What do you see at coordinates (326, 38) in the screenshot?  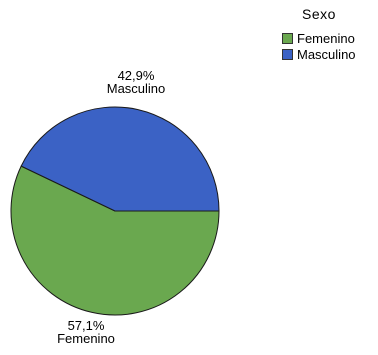 I see `legend-label-femenino: Femenino` at bounding box center [326, 38].